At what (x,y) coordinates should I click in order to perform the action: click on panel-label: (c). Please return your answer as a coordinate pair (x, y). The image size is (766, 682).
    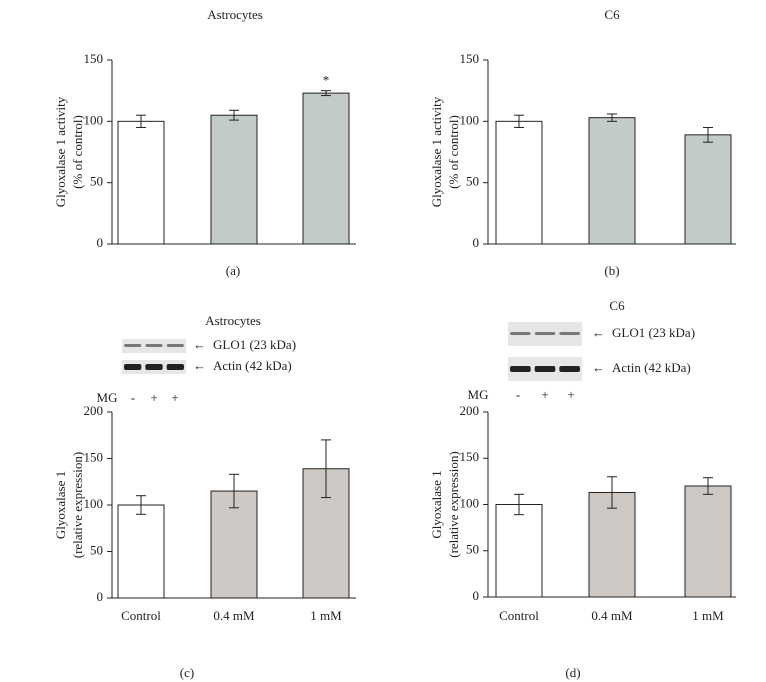
    Looking at the image, I should click on (187, 672).